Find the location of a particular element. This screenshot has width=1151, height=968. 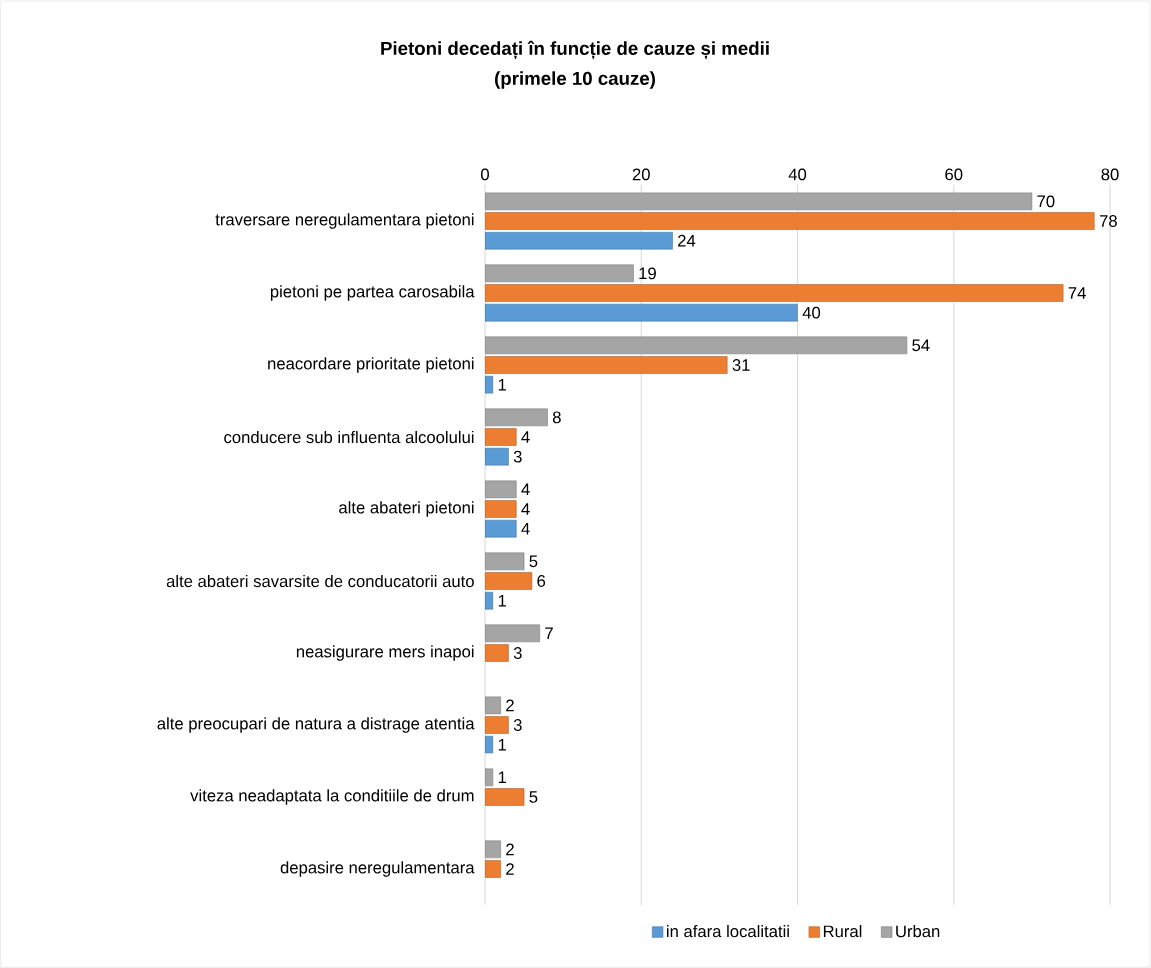

data-label: 54 is located at coordinates (921, 345).